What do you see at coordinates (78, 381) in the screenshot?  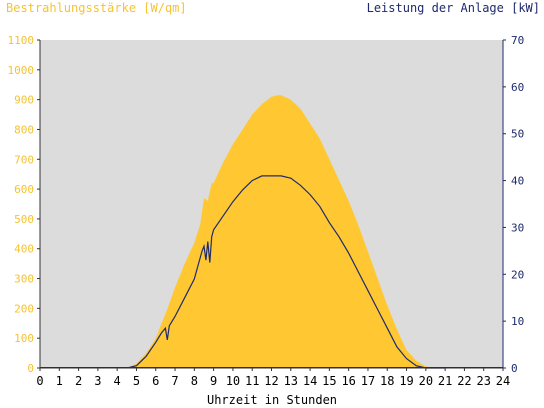 I see `x-tick-label: 2` at bounding box center [78, 381].